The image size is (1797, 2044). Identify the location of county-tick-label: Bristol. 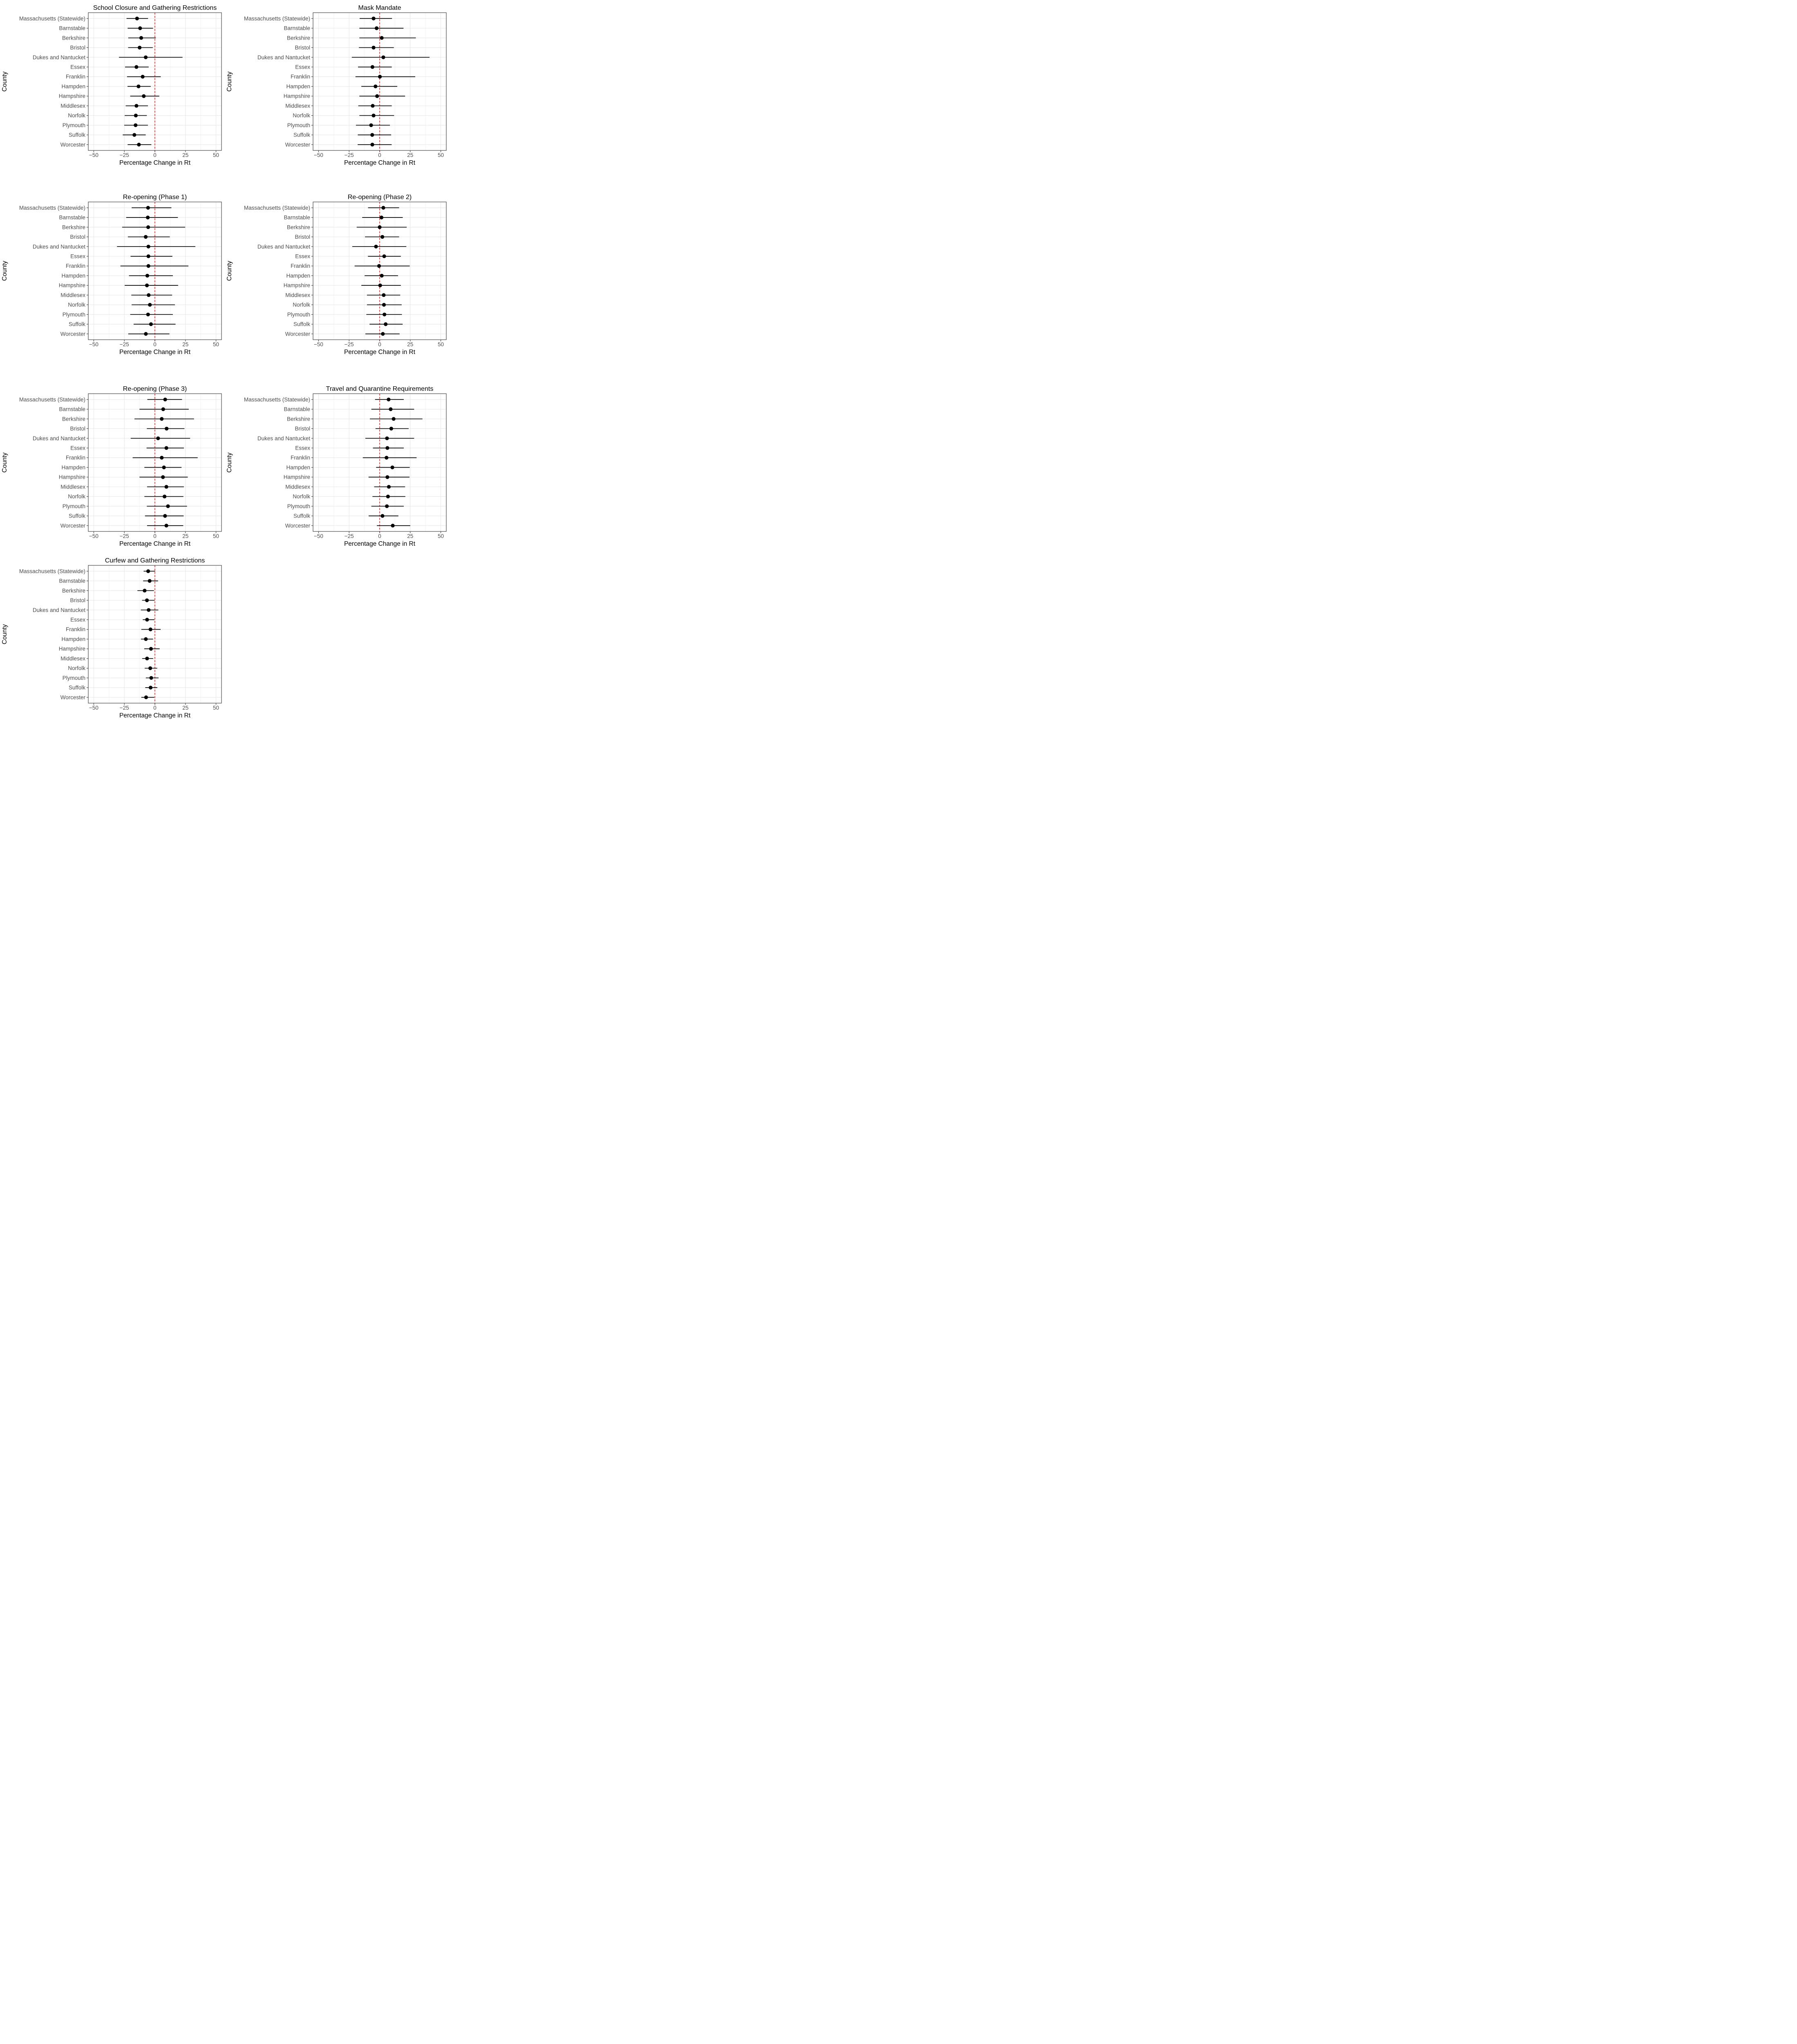
(77, 429).